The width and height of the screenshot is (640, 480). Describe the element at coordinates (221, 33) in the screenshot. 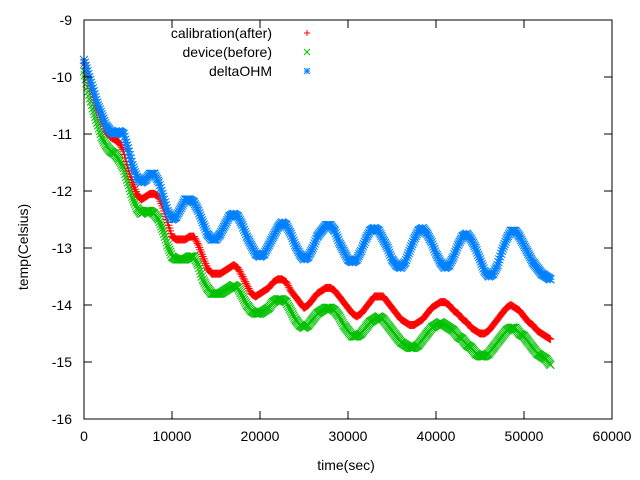

I see `legend-label-calibration-after: calibration(after)` at that location.